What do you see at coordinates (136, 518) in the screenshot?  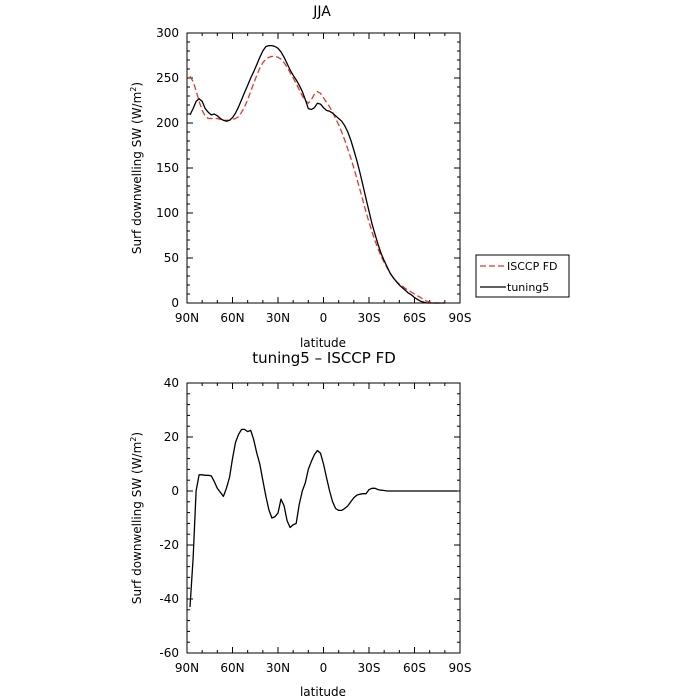 I see `bottom-y-axis-label: Surf downwelling SW (W/m2)` at bounding box center [136, 518].